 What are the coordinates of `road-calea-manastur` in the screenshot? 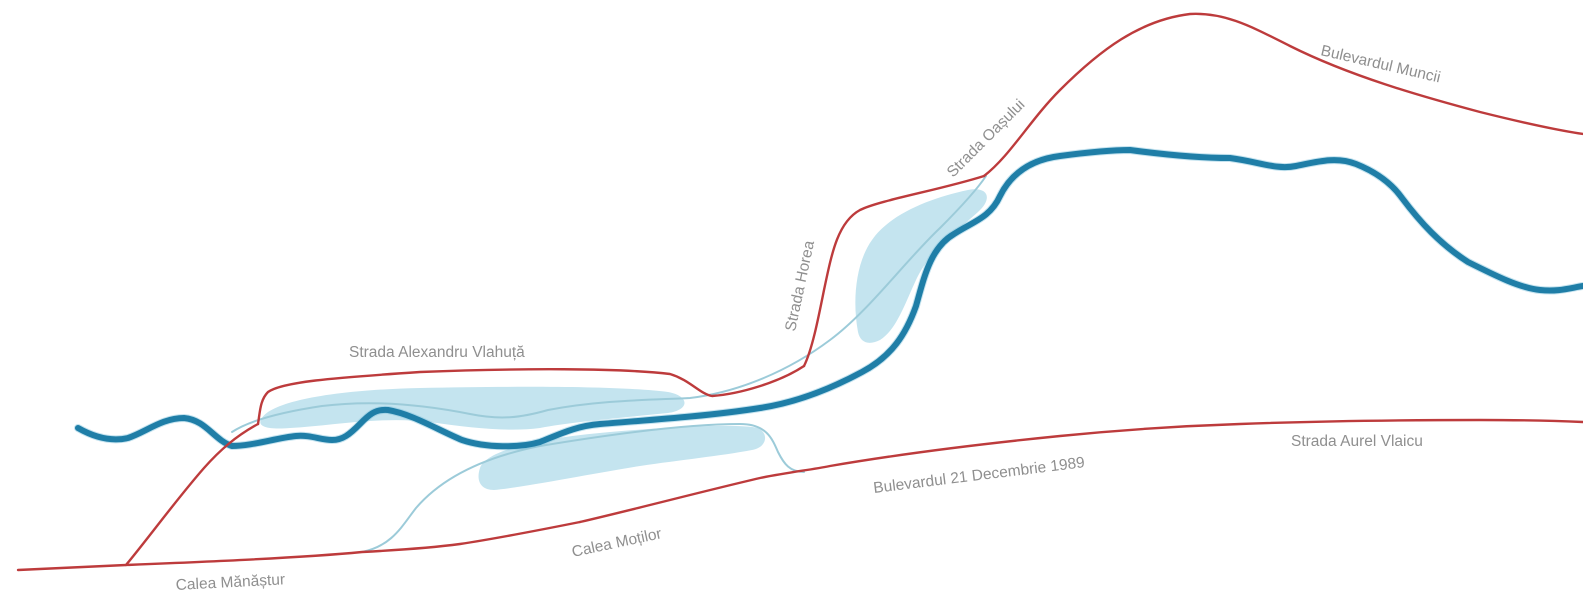 It's located at (299, 546).